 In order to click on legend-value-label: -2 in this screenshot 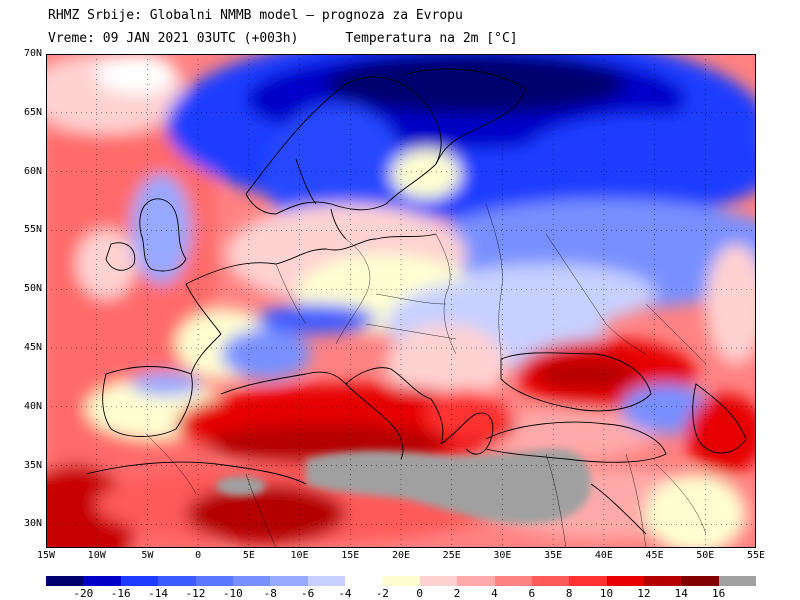, I will do `click(382, 593)`.